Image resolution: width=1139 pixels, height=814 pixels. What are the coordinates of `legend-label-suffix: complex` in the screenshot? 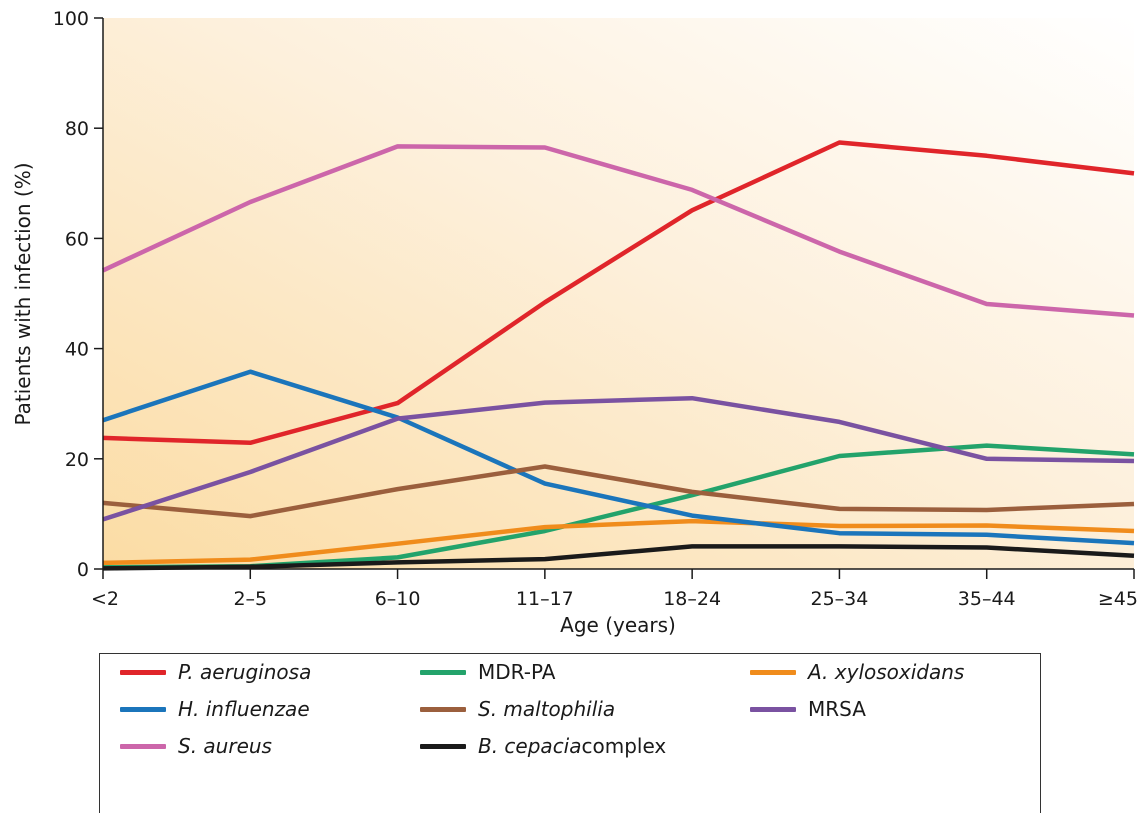 It's located at (624, 746).